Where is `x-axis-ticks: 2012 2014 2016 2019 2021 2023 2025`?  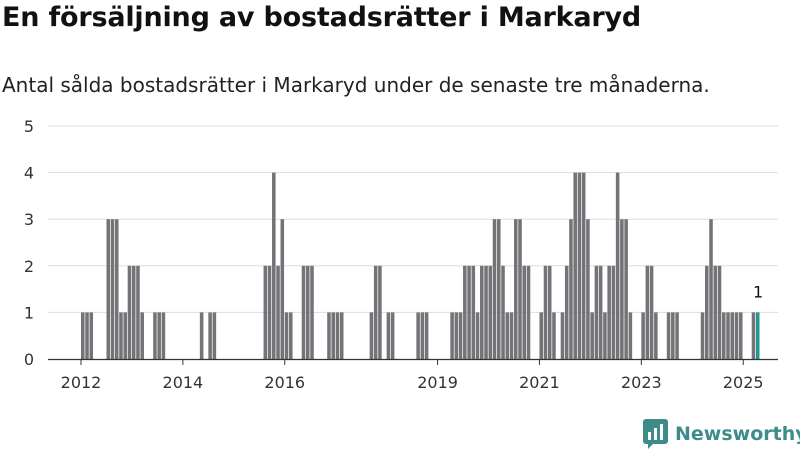 x-axis-ticks: 2012 2014 2016 2019 2021 2023 2025 is located at coordinates (412, 375).